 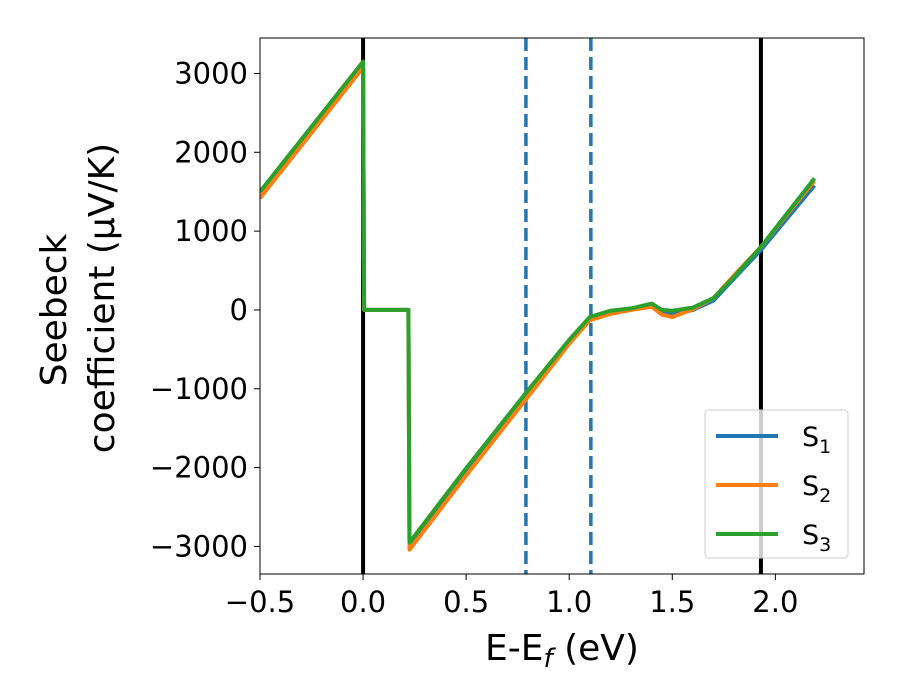 What do you see at coordinates (211, 231) in the screenshot?
I see `y-tick-label: 1000` at bounding box center [211, 231].